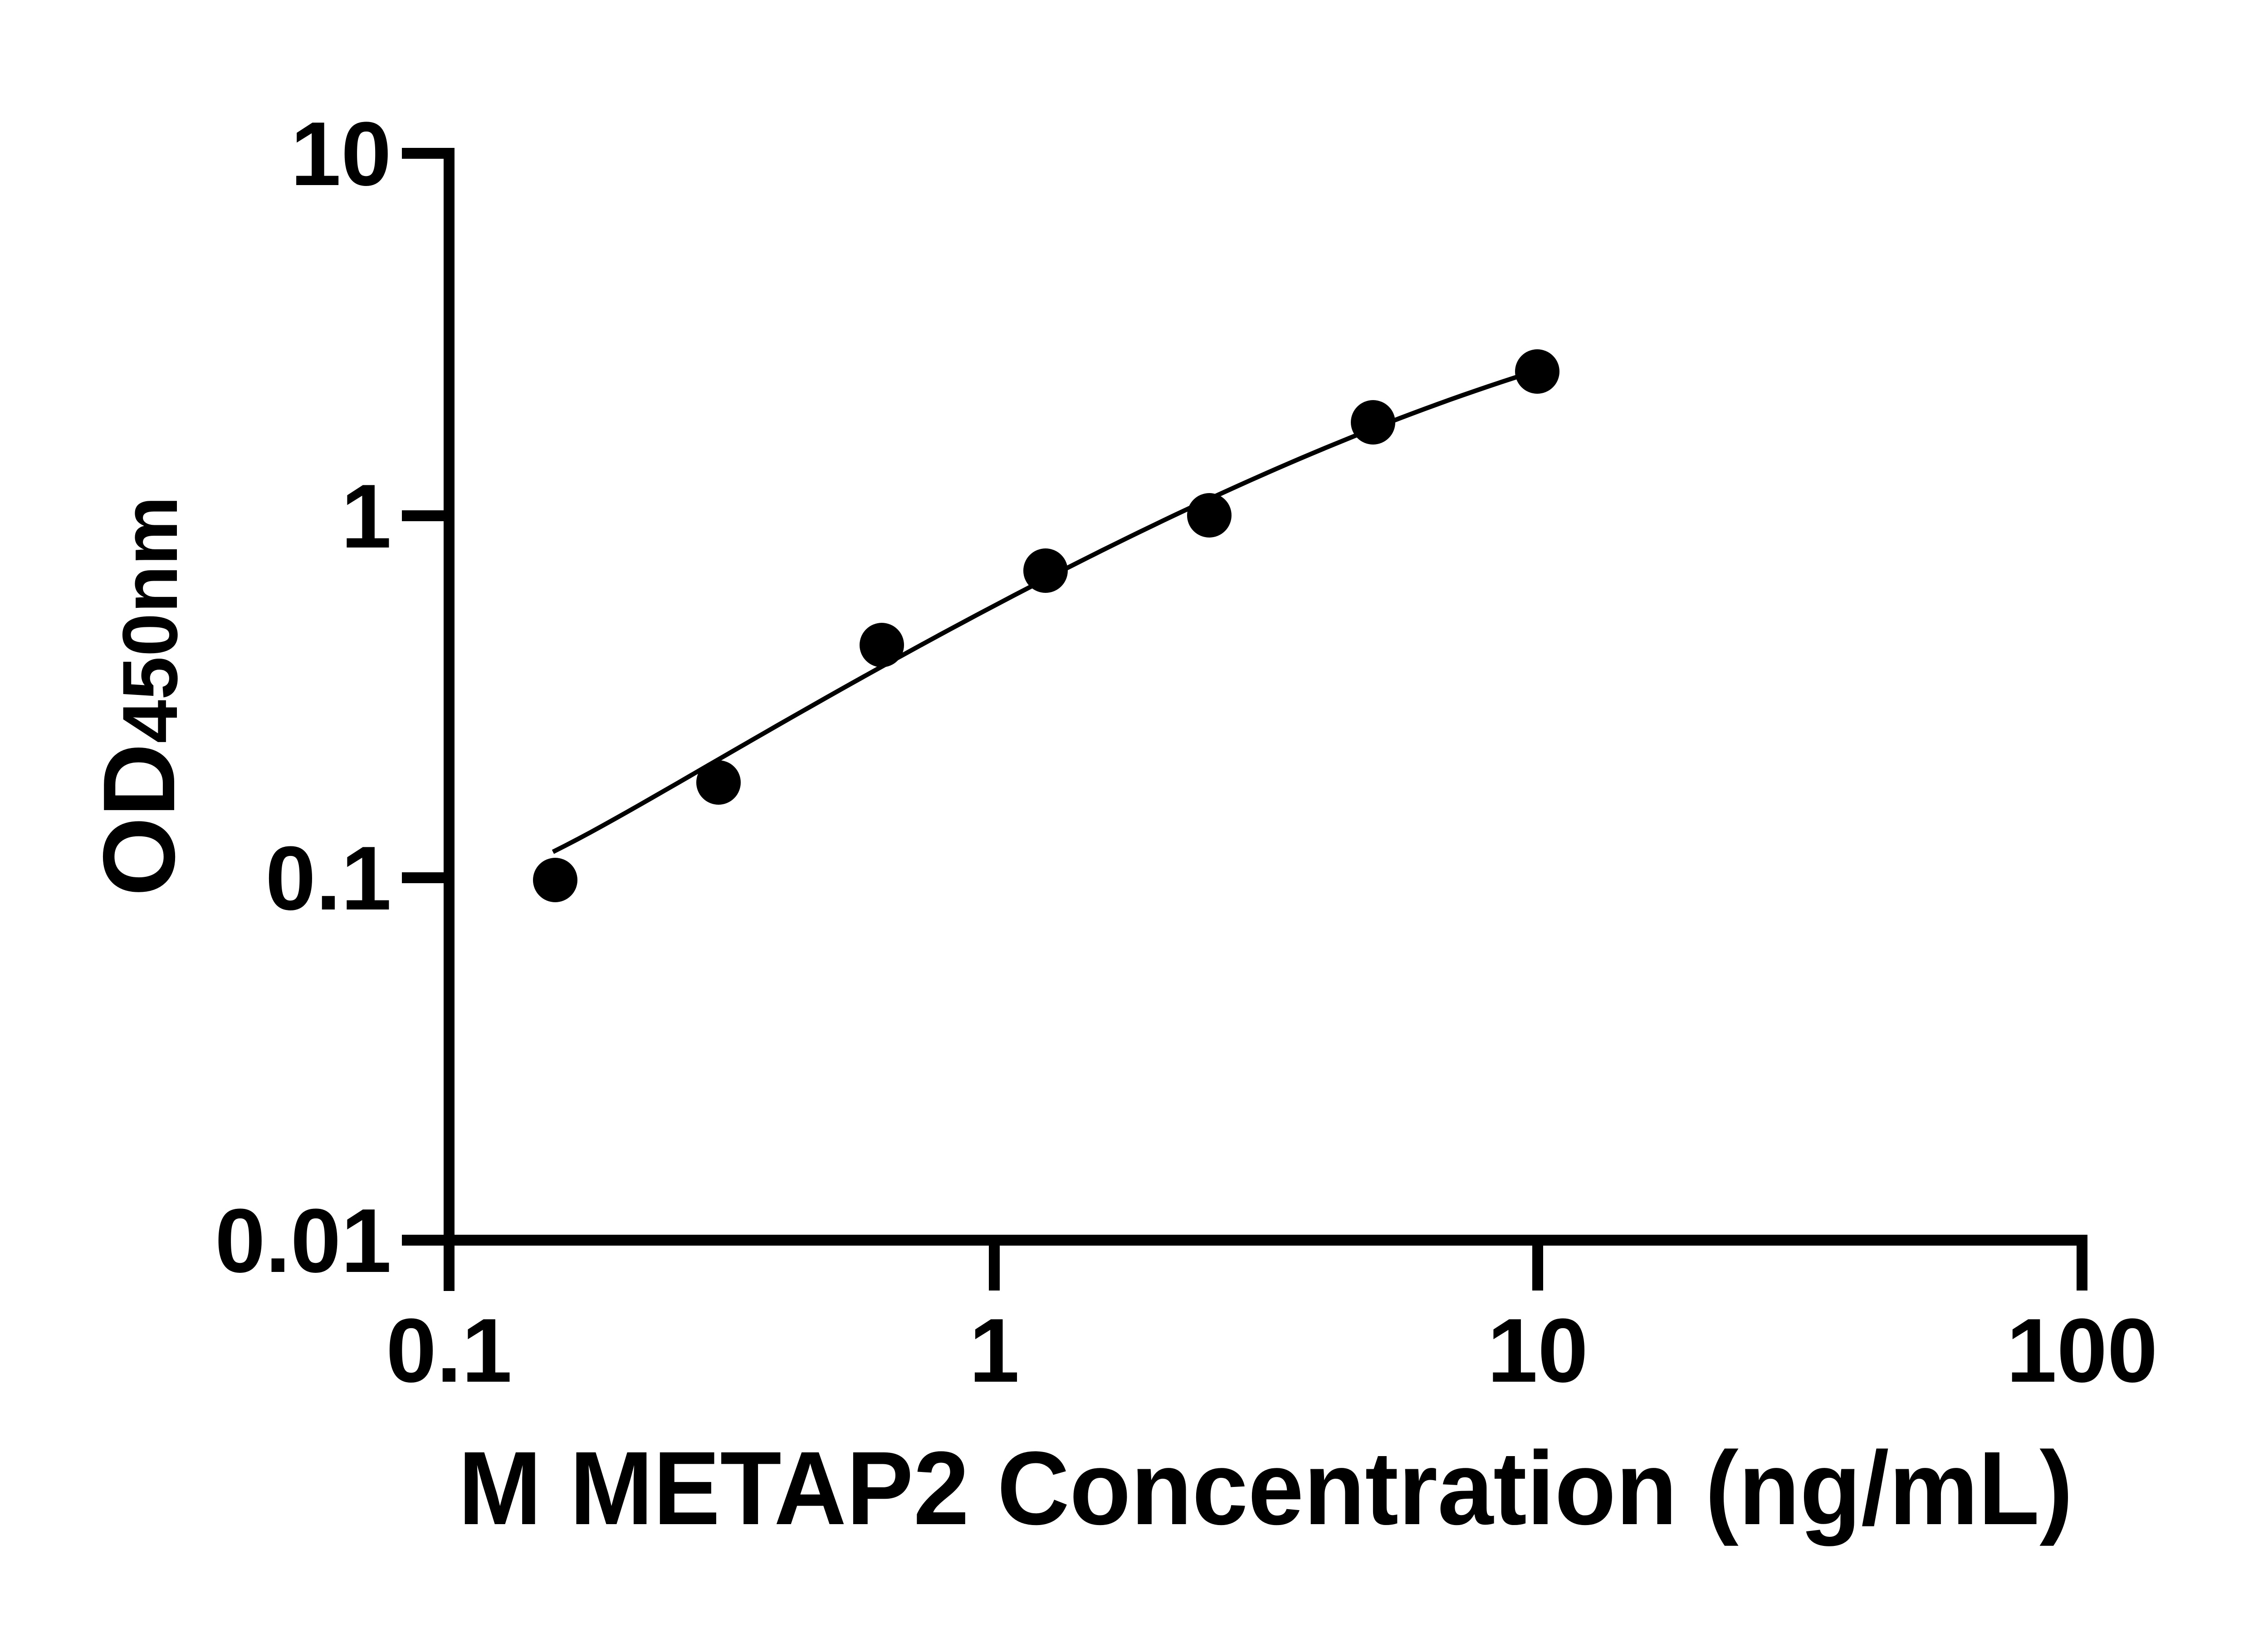  I want to click on svg-text: M METAP2 Concentration (ng/mL), so click(1265, 1488).